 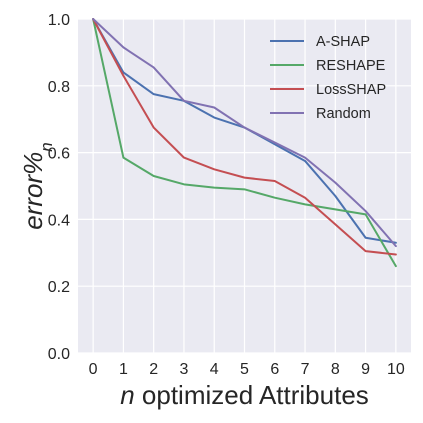 What do you see at coordinates (184, 369) in the screenshot?
I see `x-tick-label: 3` at bounding box center [184, 369].